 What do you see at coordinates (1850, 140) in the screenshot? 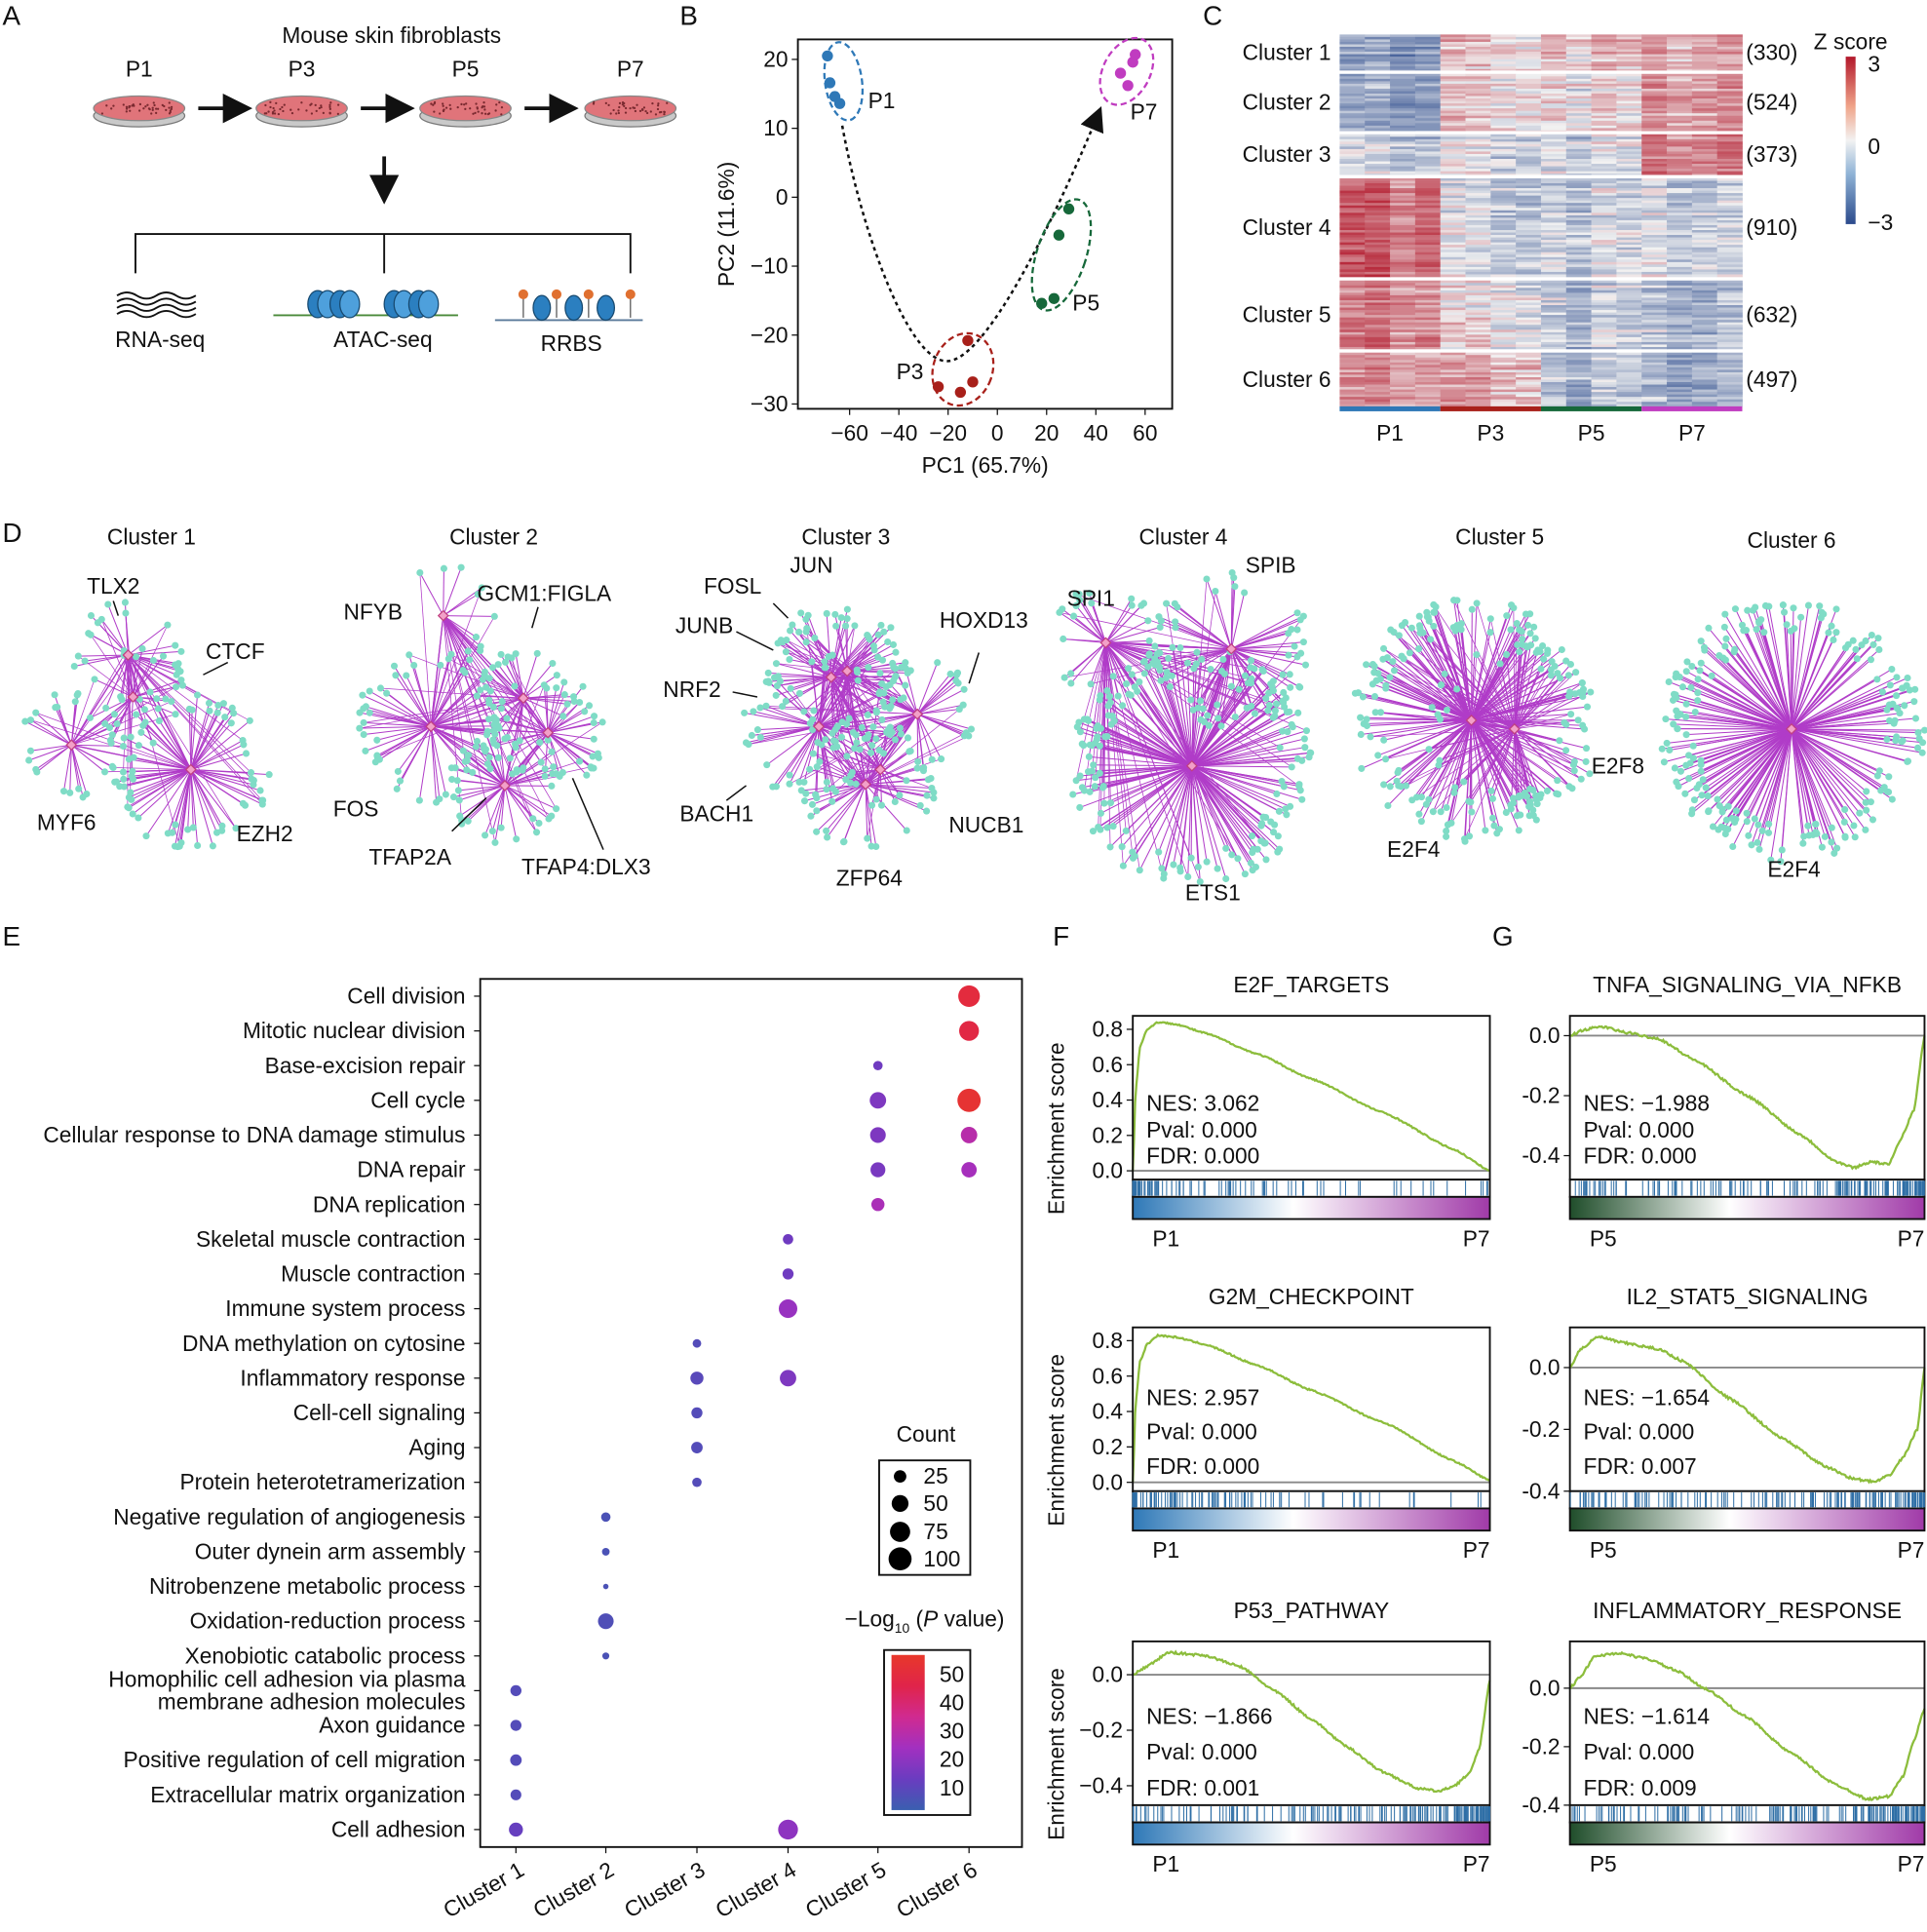
I see `zscore-colorbar` at bounding box center [1850, 140].